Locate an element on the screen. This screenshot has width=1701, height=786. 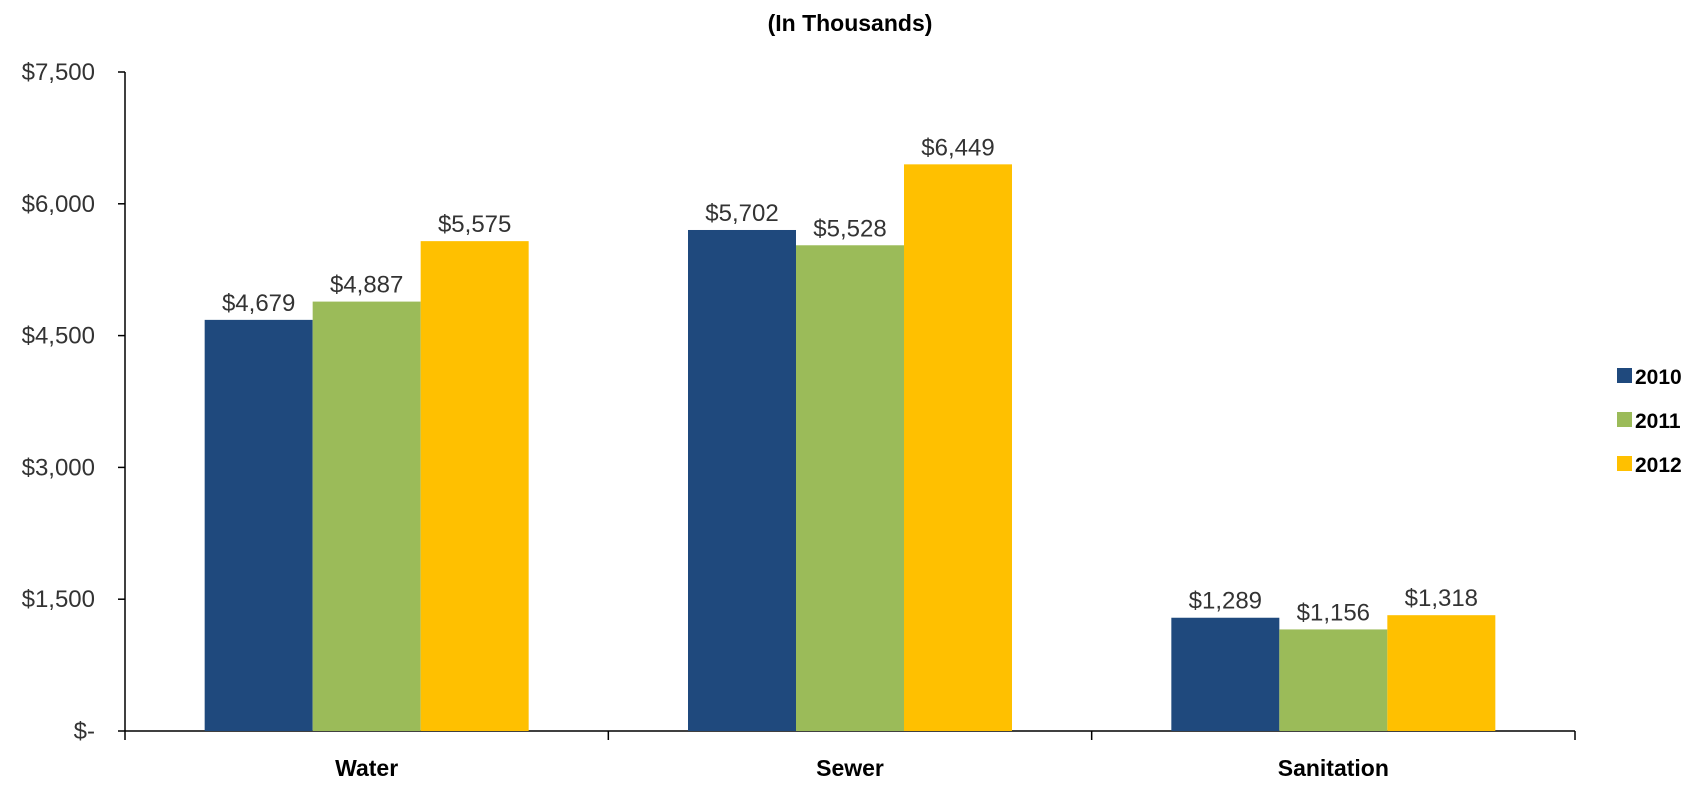
data-label: $1,156 is located at coordinates (1333, 612).